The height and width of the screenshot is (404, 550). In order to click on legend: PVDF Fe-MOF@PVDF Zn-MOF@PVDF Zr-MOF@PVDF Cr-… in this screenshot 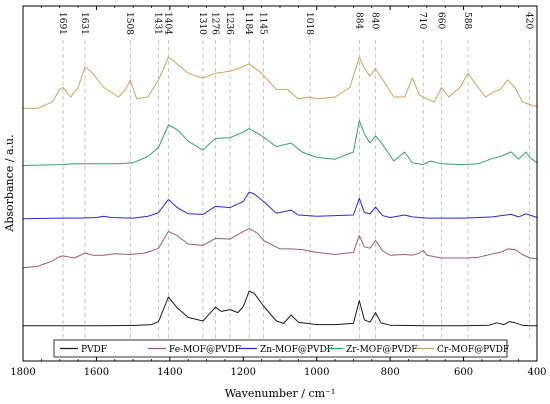, I will do `click(281, 348)`.